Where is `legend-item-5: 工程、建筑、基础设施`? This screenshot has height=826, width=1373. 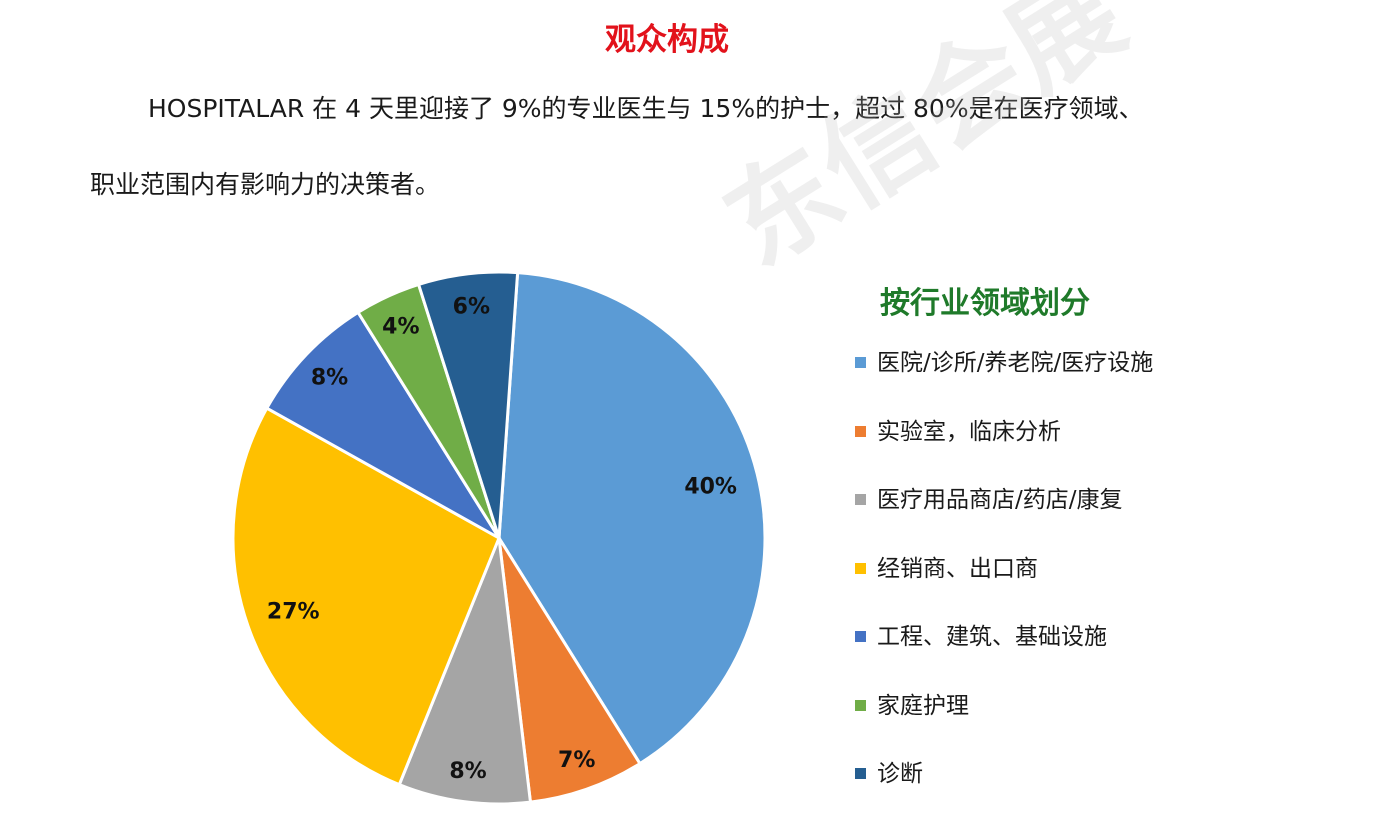 legend-item-5: 工程、建筑、基础设施 is located at coordinates (1004, 654).